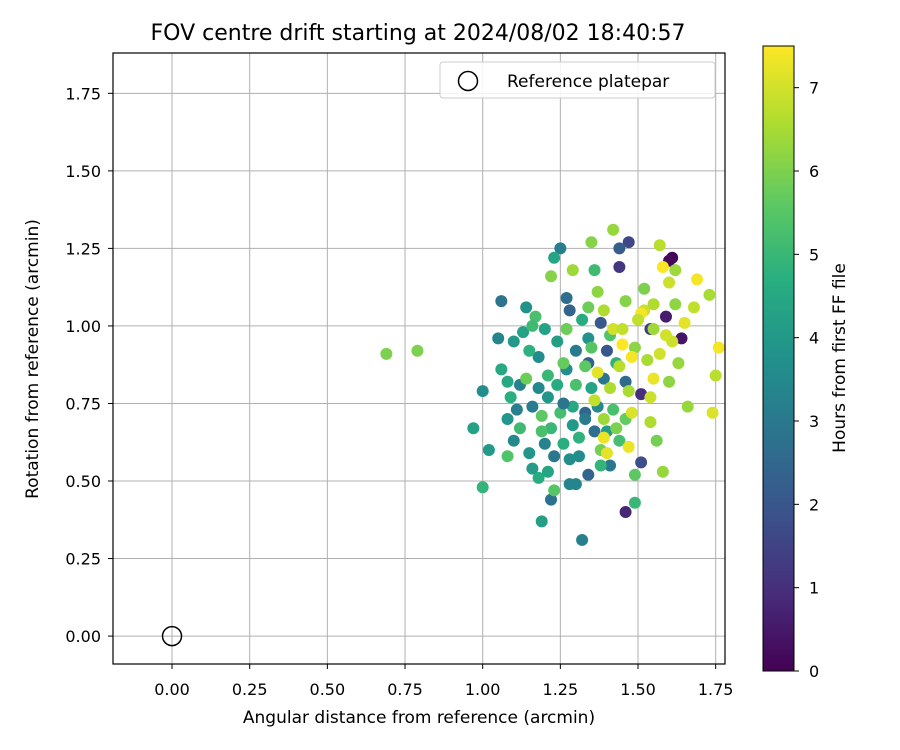  What do you see at coordinates (814, 421) in the screenshot?
I see `colorbar-tick-label-3: 3` at bounding box center [814, 421].